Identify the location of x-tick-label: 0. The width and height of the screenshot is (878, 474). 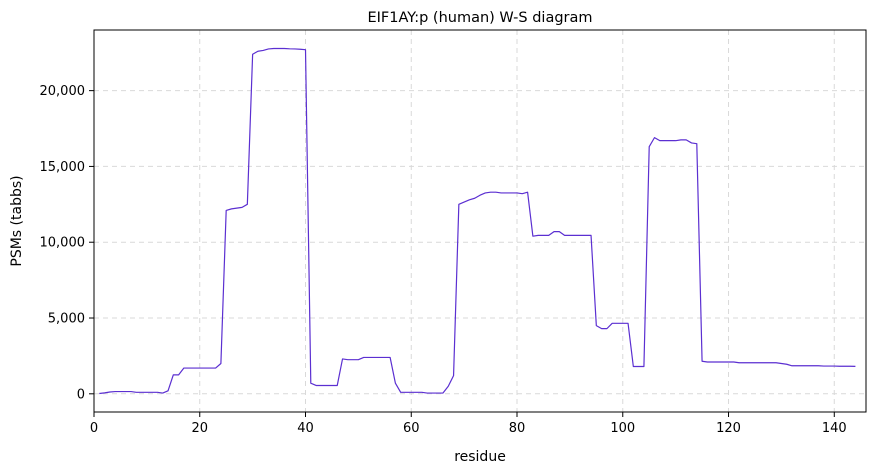
(94, 428).